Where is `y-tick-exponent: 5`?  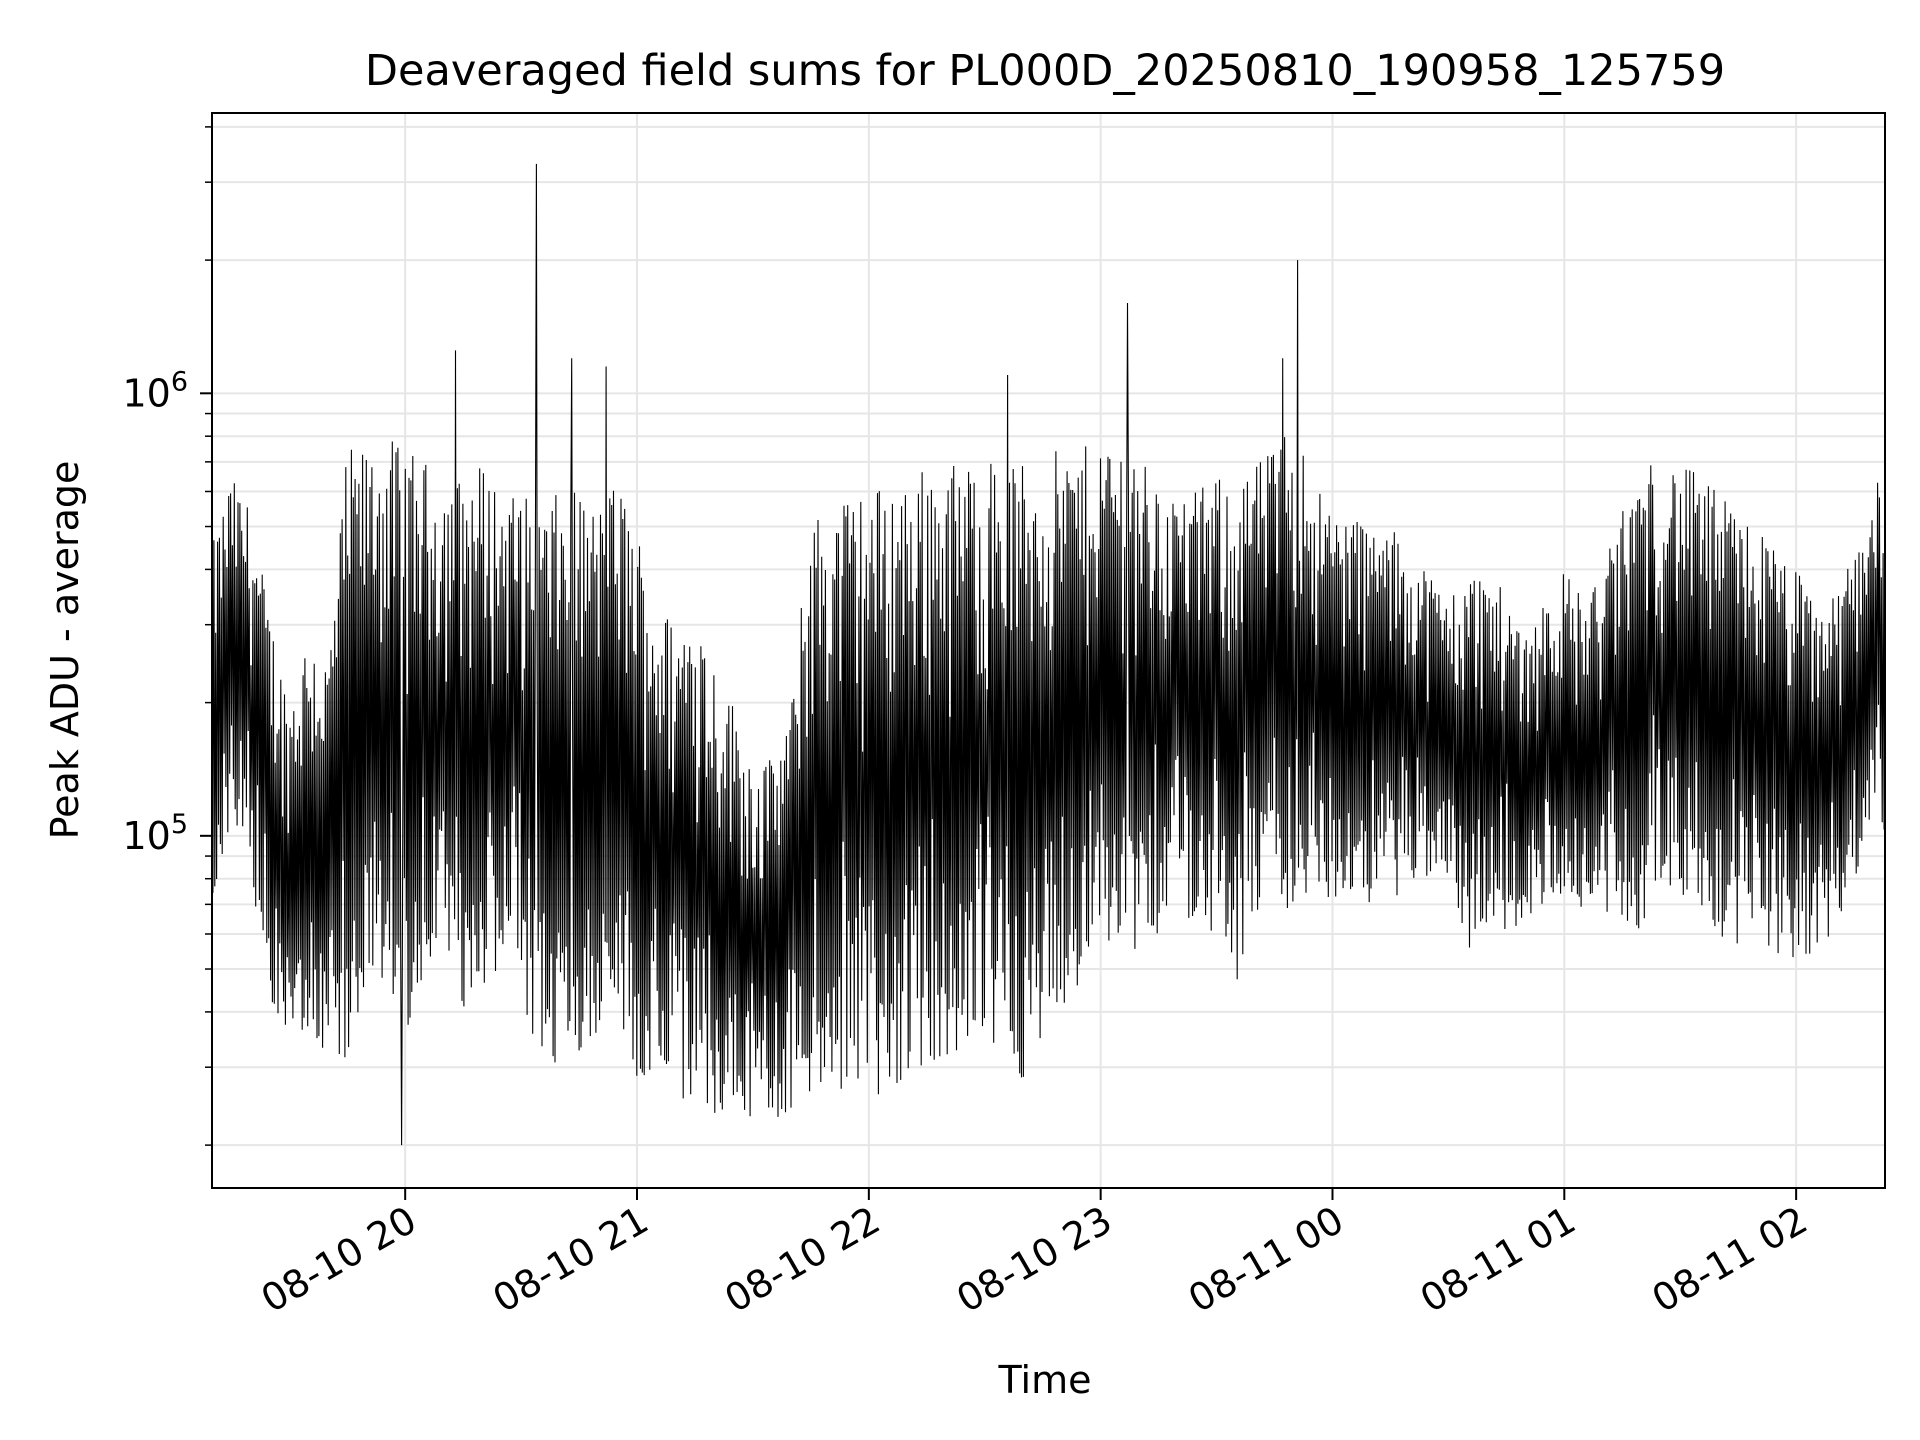 y-tick-exponent: 5 is located at coordinates (179, 824).